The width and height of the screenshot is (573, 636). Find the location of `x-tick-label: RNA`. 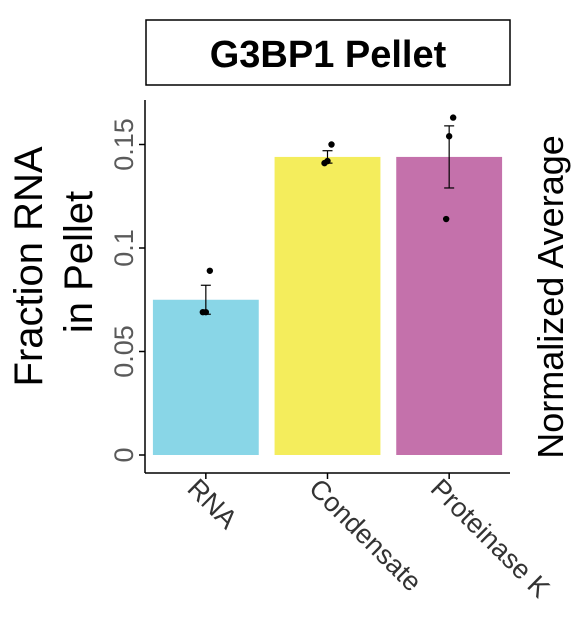

x-tick-label: RNA is located at coordinates (213, 504).